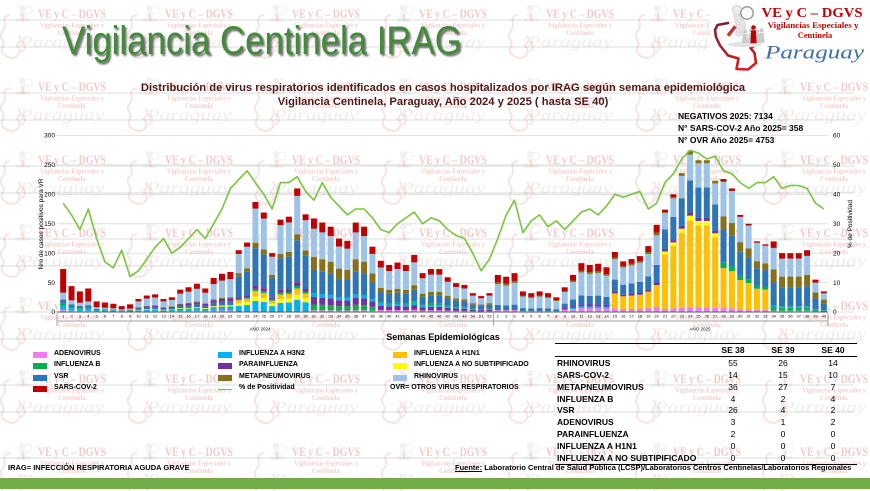 This screenshot has height=491, width=870. I want to click on svg-text: Paraguay, so click(814, 53).